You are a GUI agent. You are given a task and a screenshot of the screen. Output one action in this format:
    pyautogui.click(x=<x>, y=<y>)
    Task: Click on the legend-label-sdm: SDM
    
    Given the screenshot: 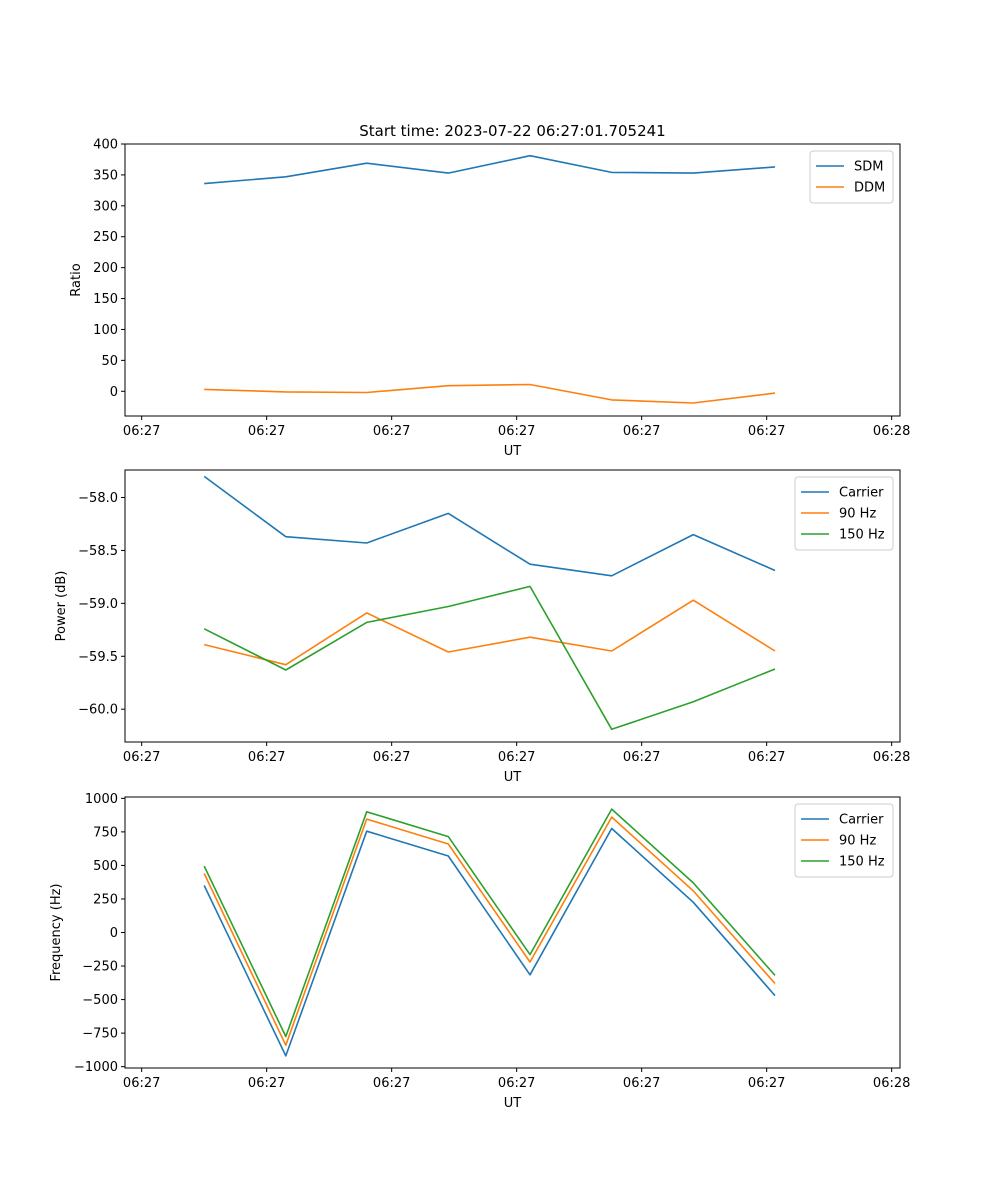 What is the action you would take?
    pyautogui.click(x=868, y=167)
    